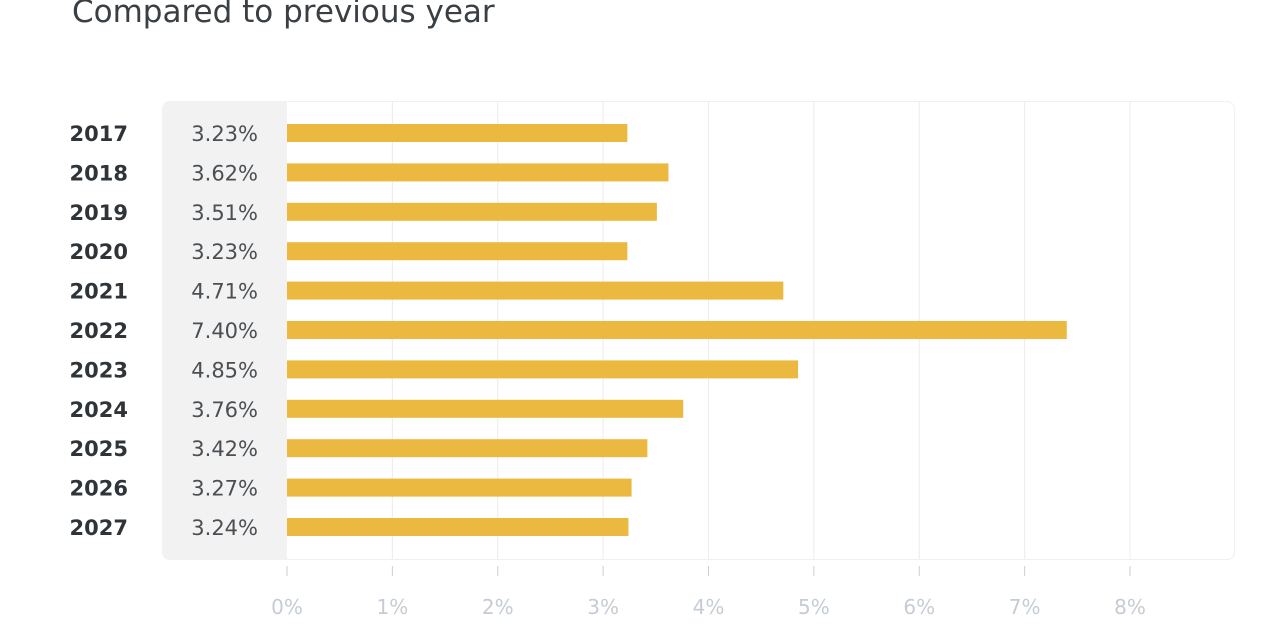 This screenshot has width=1280, height=640. What do you see at coordinates (99, 252) in the screenshot?
I see `category-label: 2020` at bounding box center [99, 252].